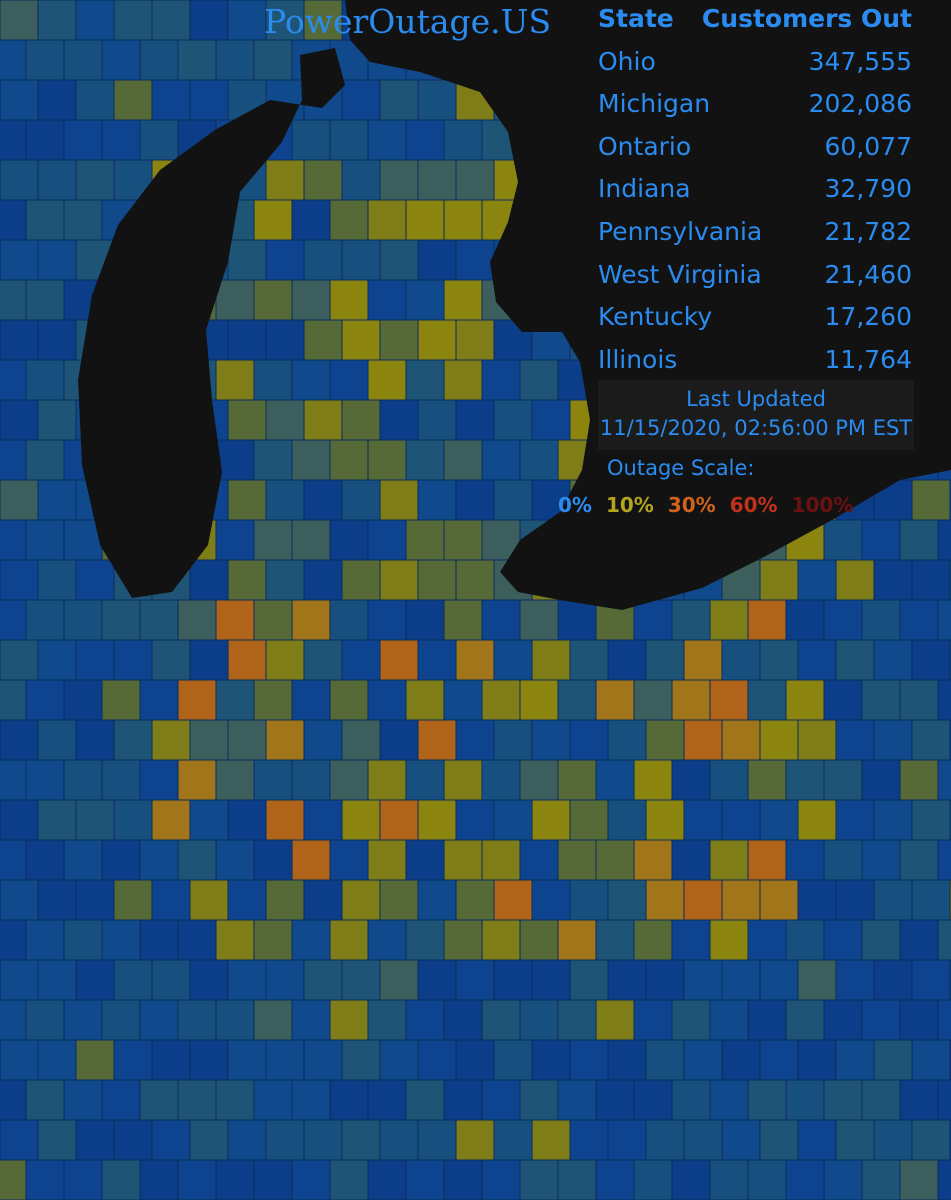 The height and width of the screenshot is (1200, 951). What do you see at coordinates (860, 104) in the screenshot?
I see `customers-out: 202,086` at bounding box center [860, 104].